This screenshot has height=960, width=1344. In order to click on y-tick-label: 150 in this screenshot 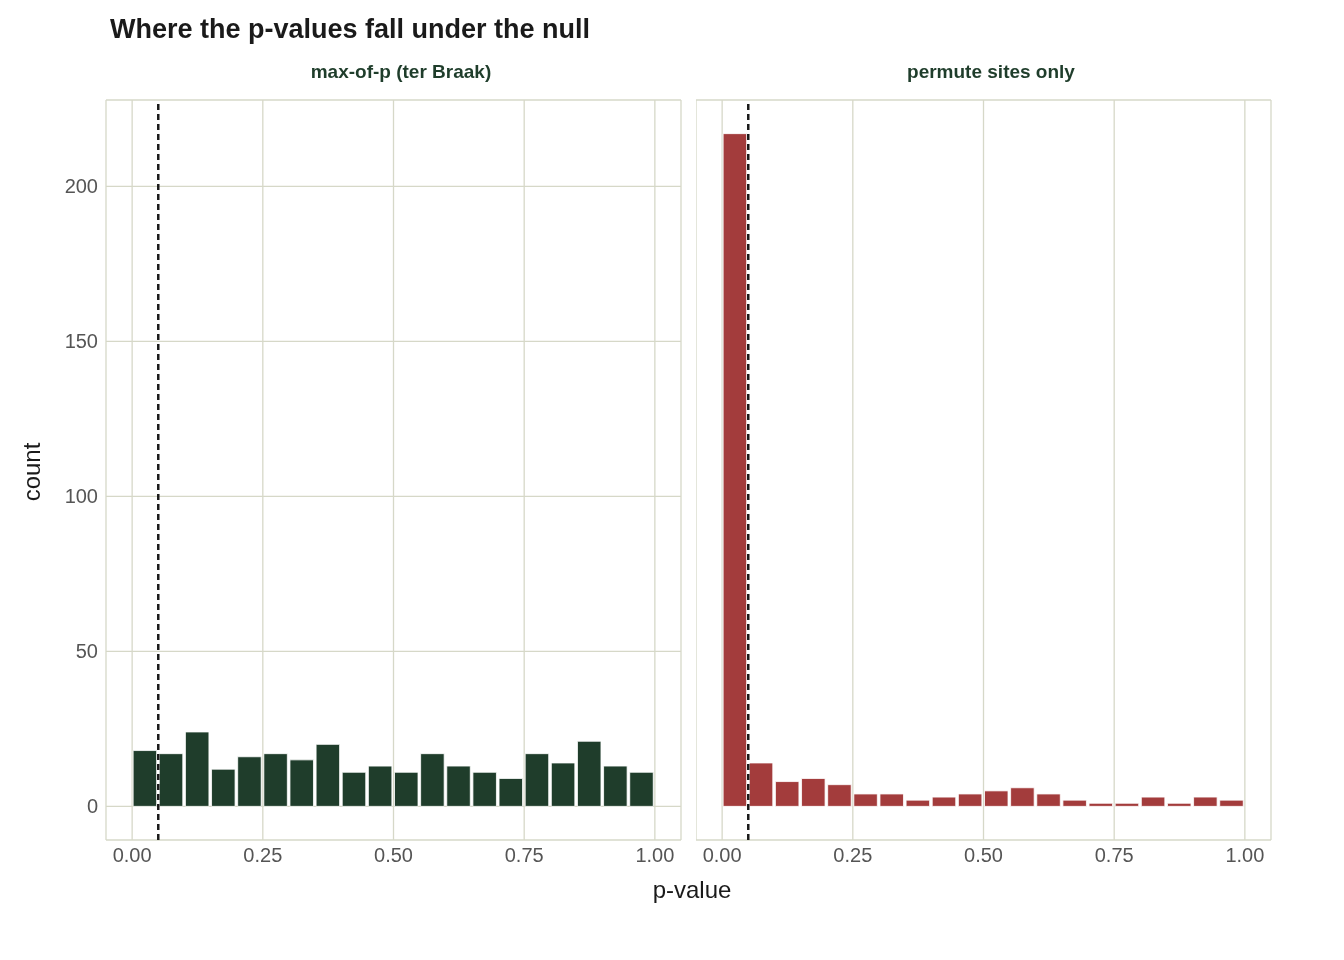, I will do `click(81, 341)`.